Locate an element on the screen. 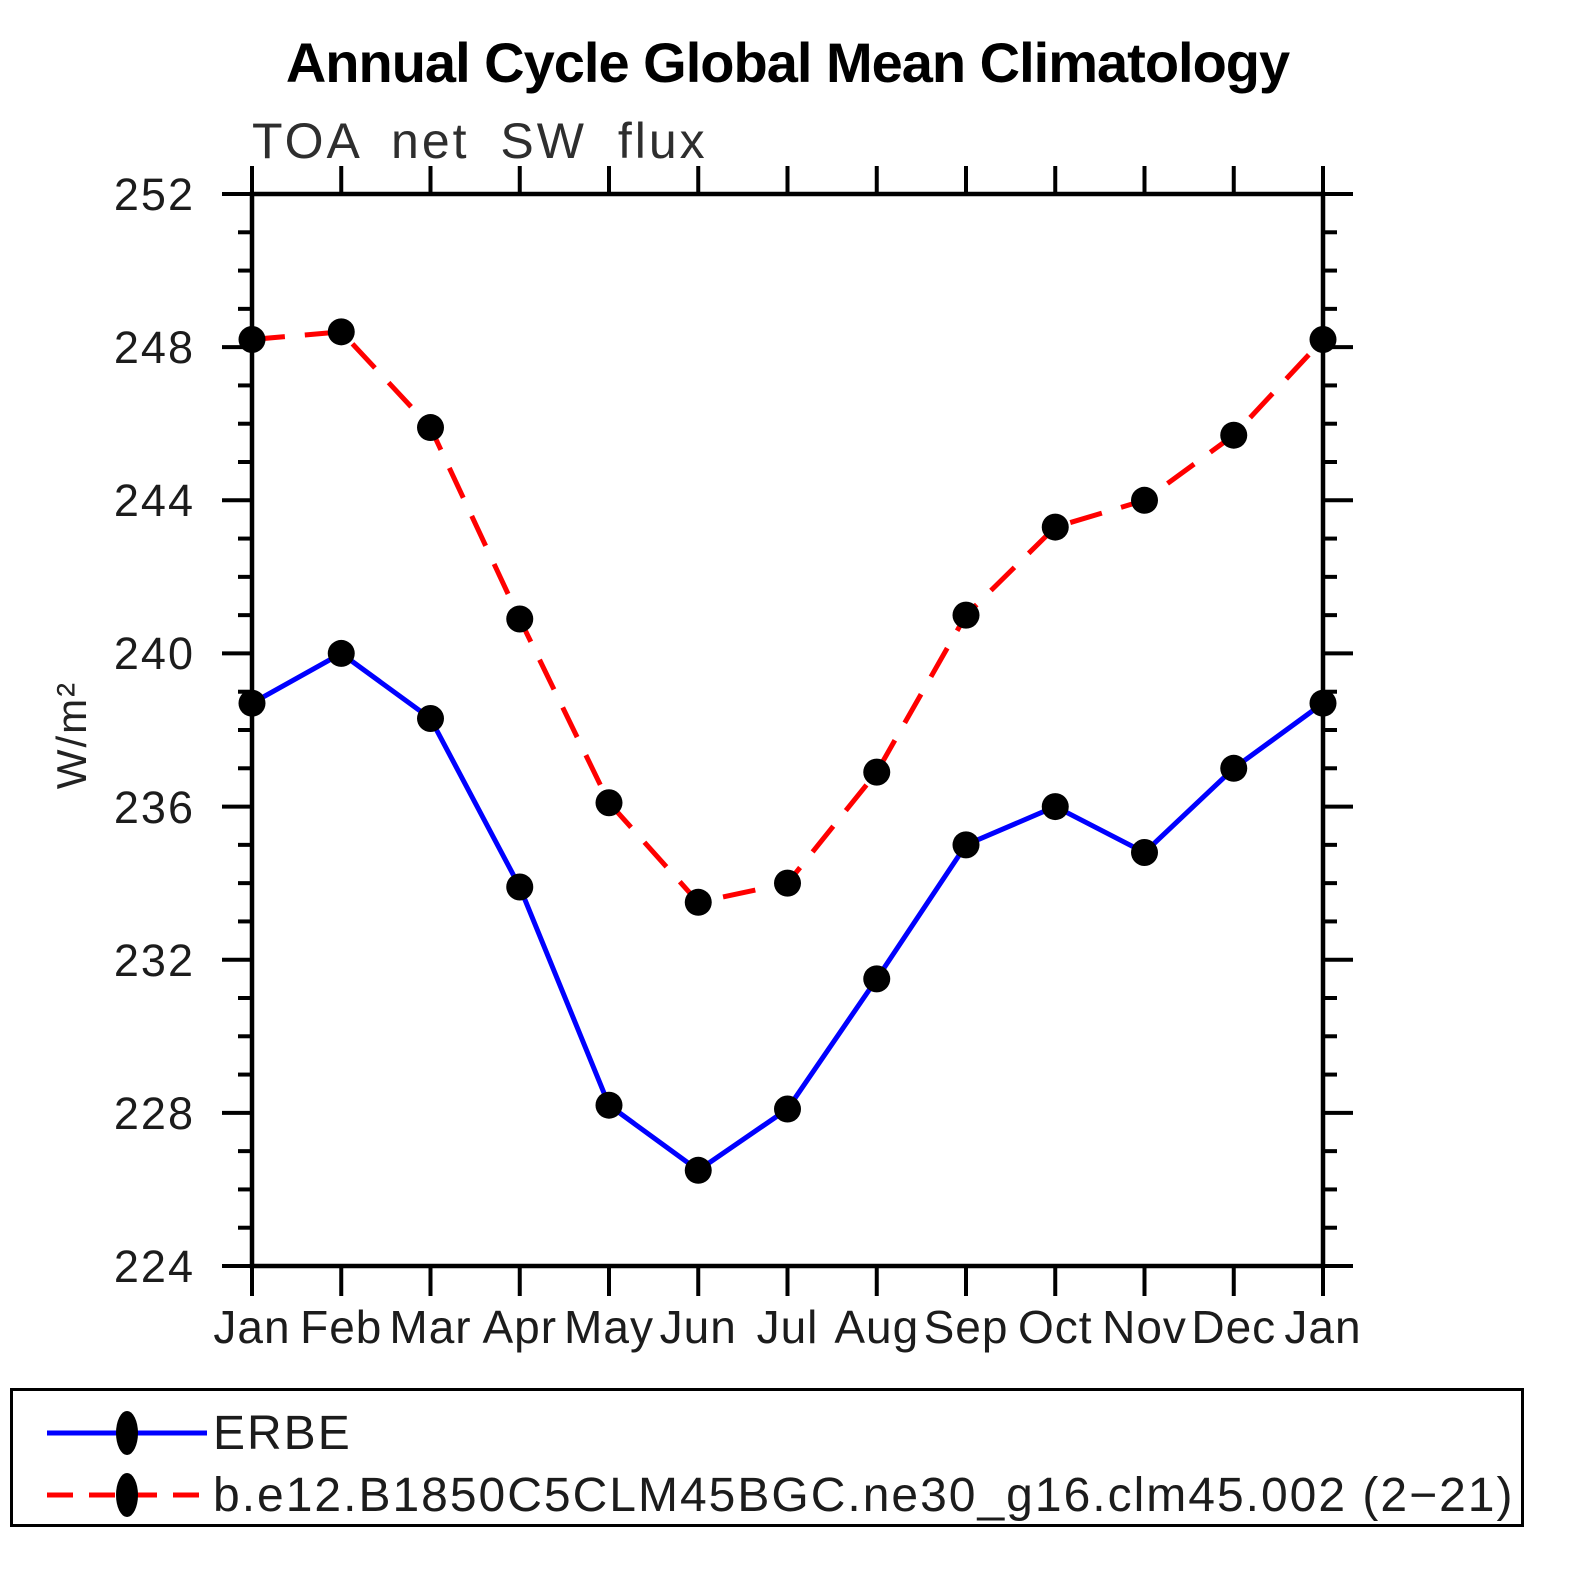 Image resolution: width=1575 pixels, height=1575 pixels. y-tick-label: 240 is located at coordinates (154, 654).